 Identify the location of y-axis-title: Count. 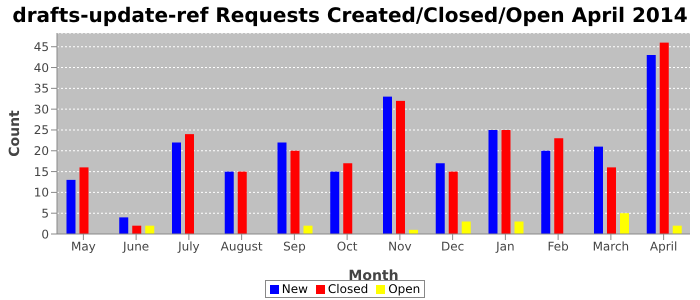
(14, 133).